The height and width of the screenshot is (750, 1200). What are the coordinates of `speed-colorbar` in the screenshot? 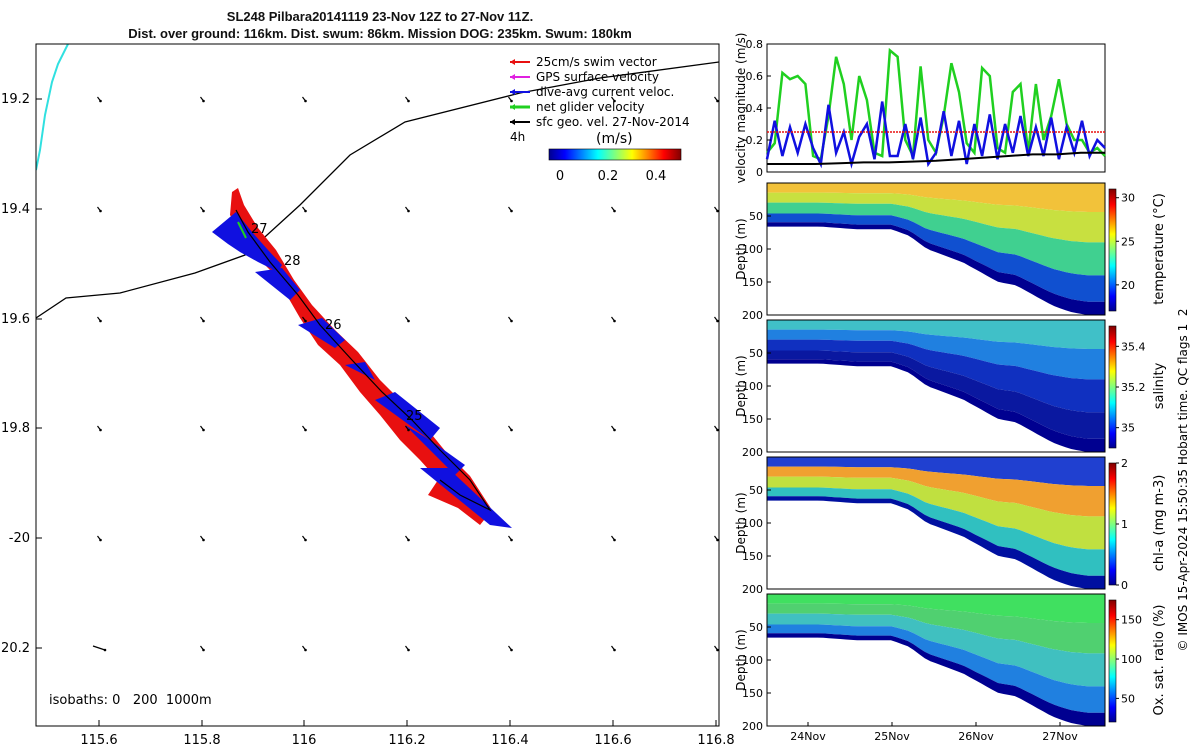 It's located at (615, 154).